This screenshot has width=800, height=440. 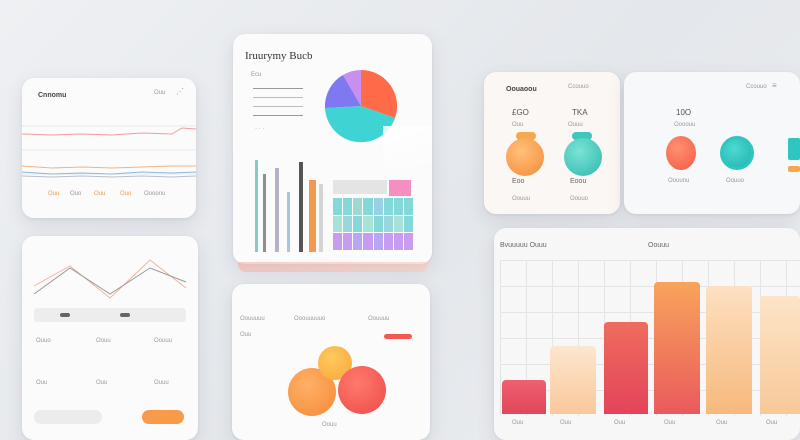 I want to click on stat-label-1: Ouu, so click(x=518, y=125).